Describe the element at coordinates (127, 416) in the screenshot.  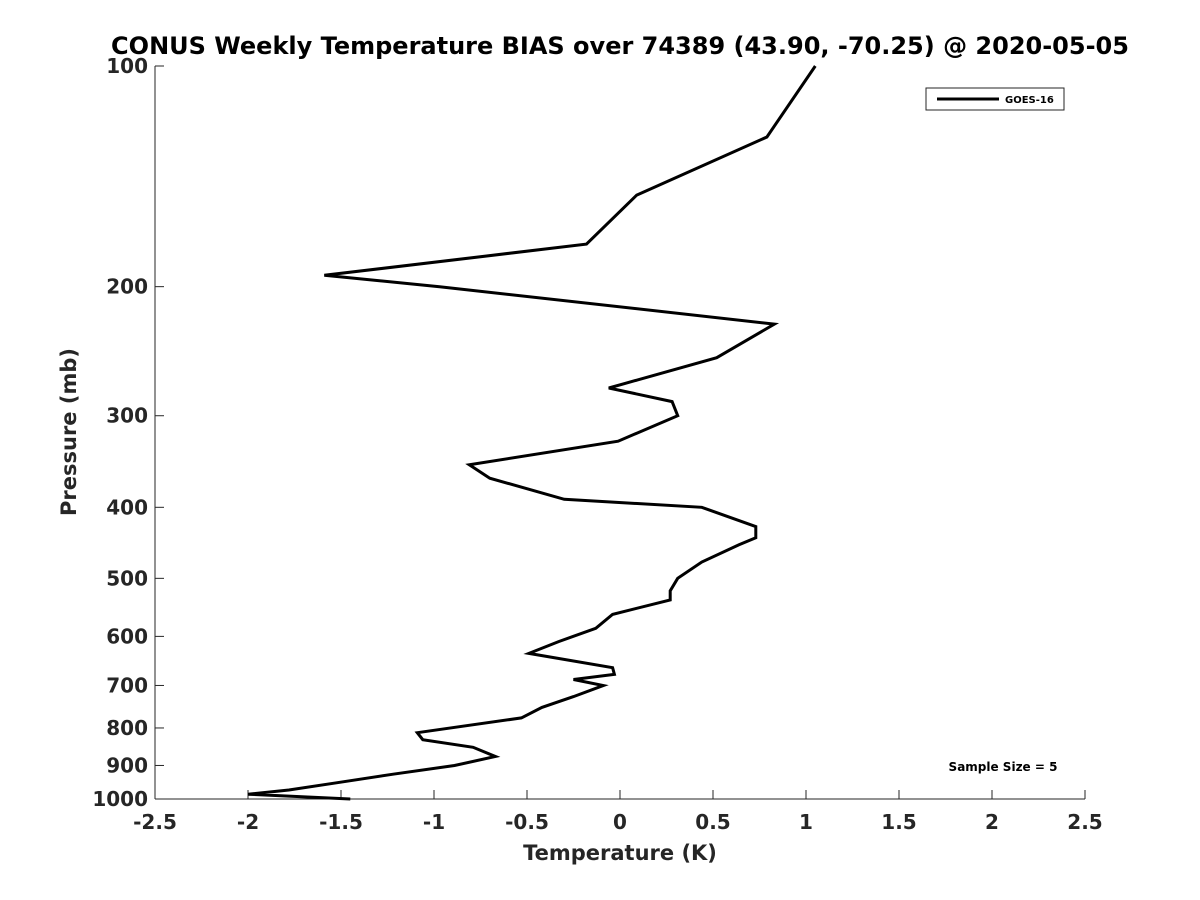
I see `y-tick-label: 300` at that location.